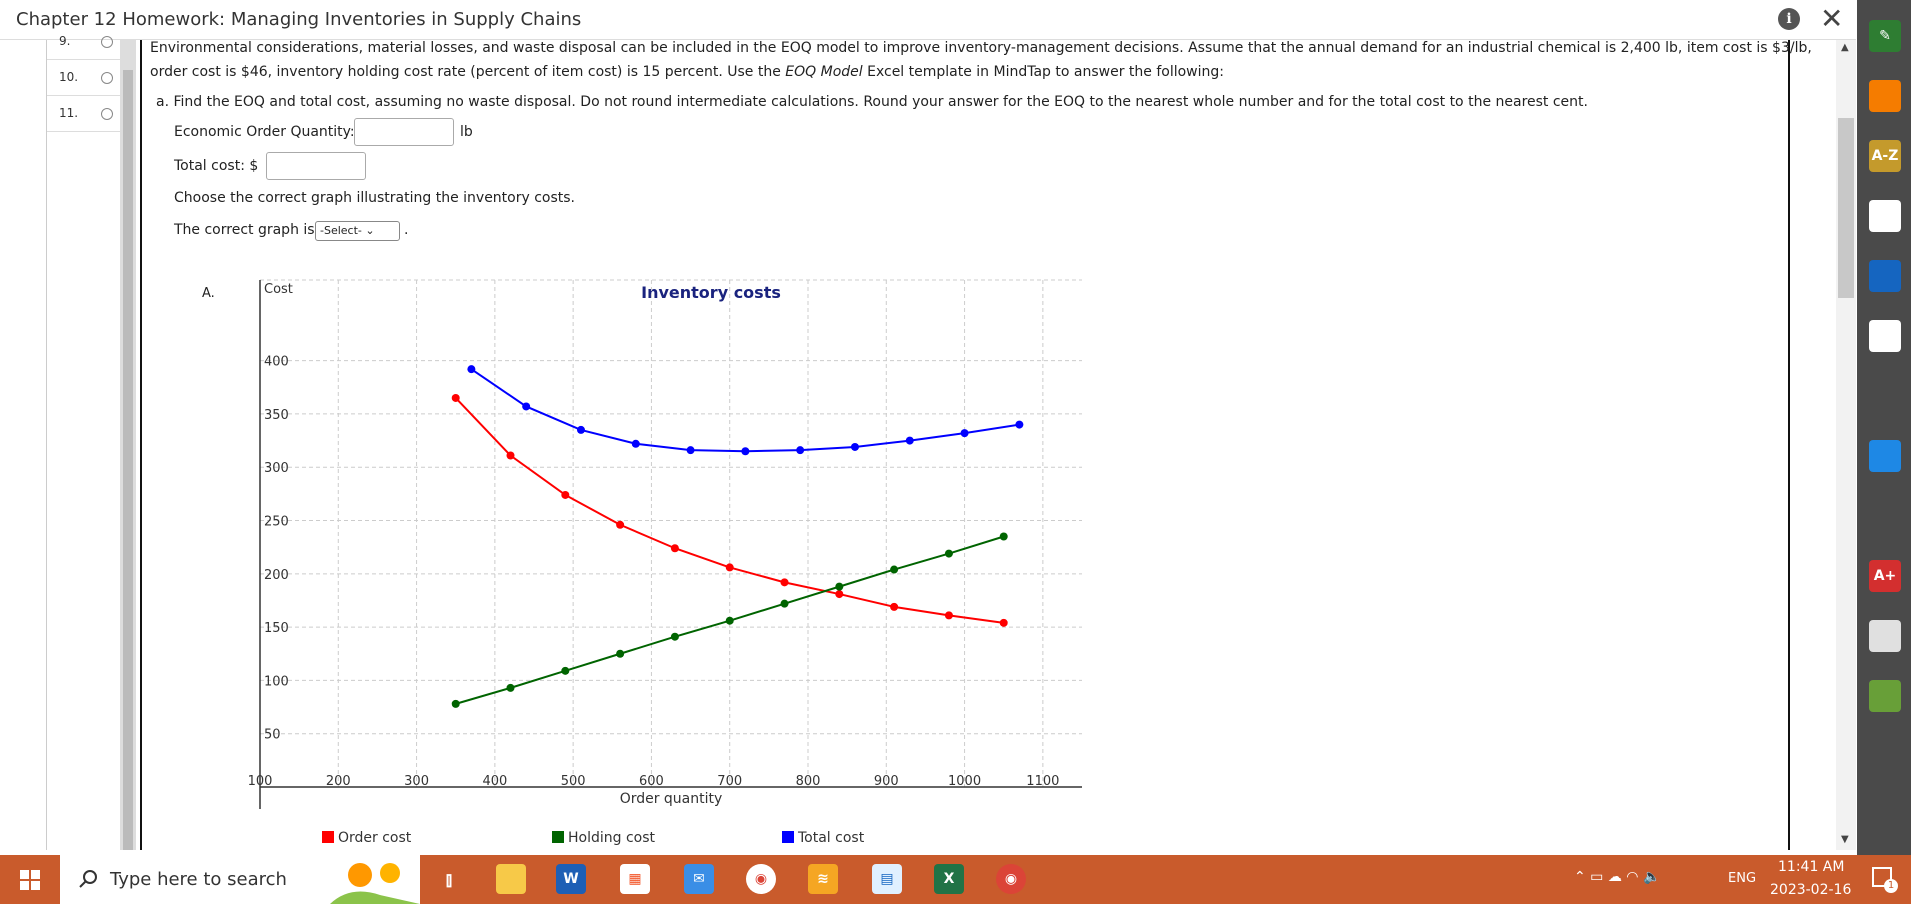  What do you see at coordinates (886, 781) in the screenshot?
I see `x-tick-label: 900` at bounding box center [886, 781].